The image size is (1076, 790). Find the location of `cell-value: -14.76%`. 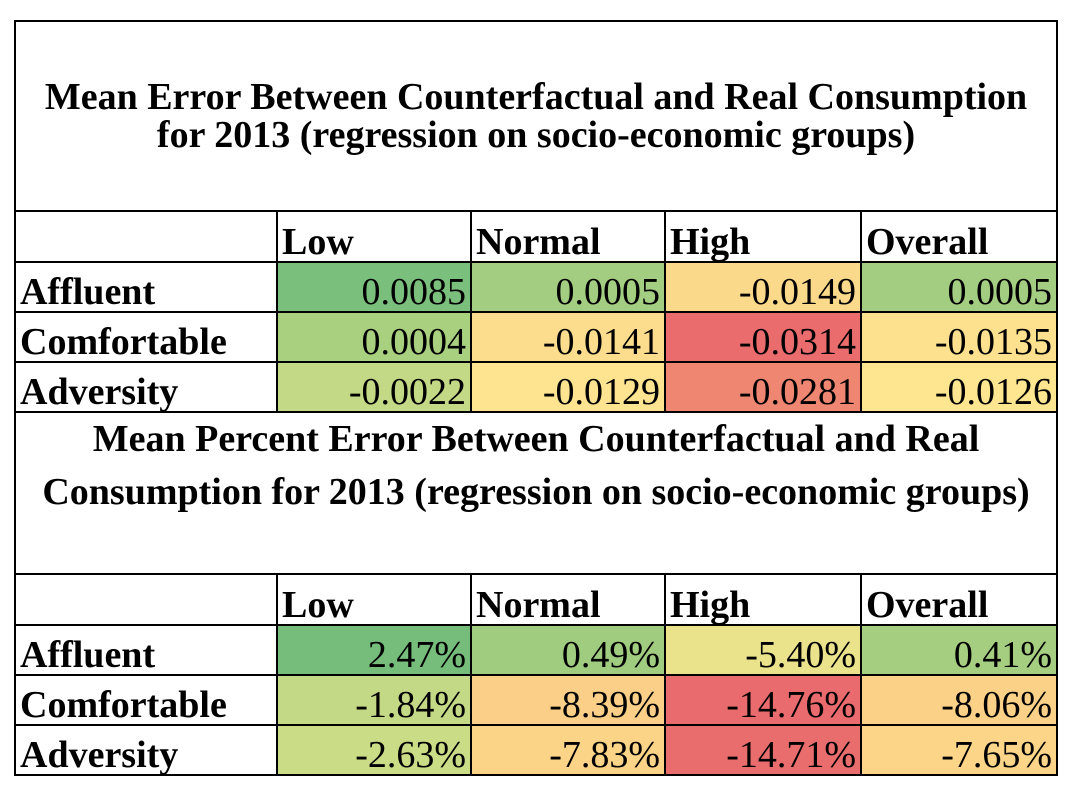

cell-value: -14.76% is located at coordinates (763, 700).